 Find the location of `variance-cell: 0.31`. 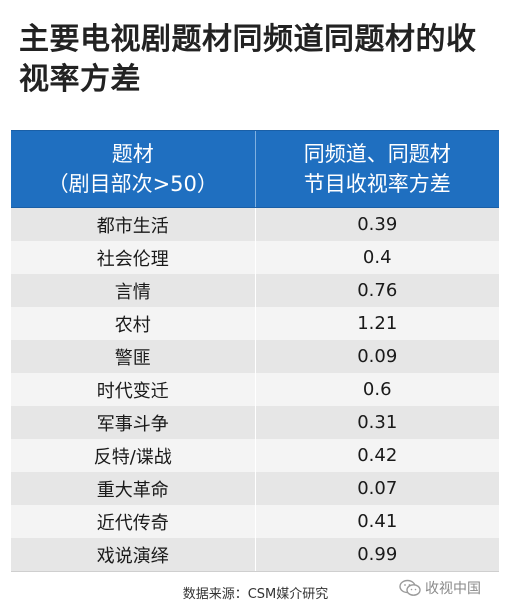

variance-cell: 0.31 is located at coordinates (377, 422).